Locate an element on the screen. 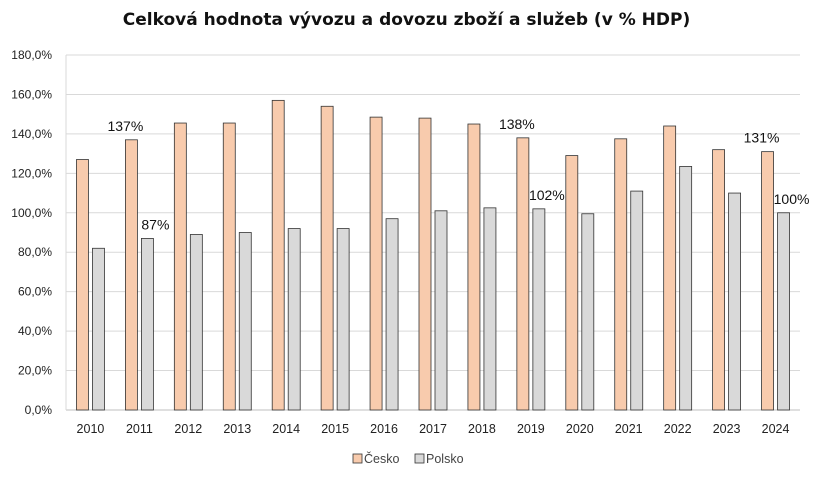 Image resolution: width=813 pixels, height=491 pixels. y-tick-label: 160,0% is located at coordinates (31, 94).